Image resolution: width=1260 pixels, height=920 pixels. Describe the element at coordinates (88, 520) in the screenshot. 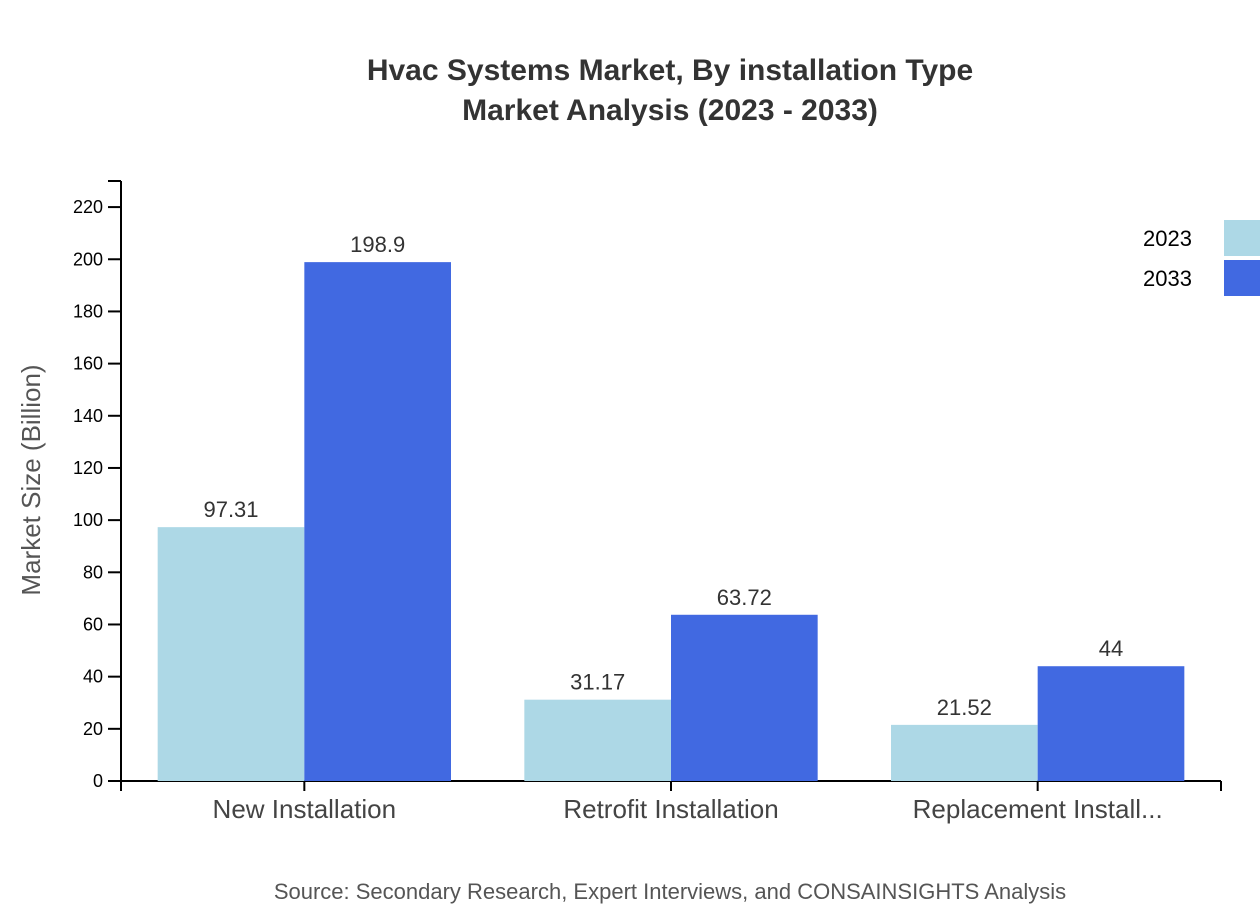

I see `y-tick-label: 100` at that location.